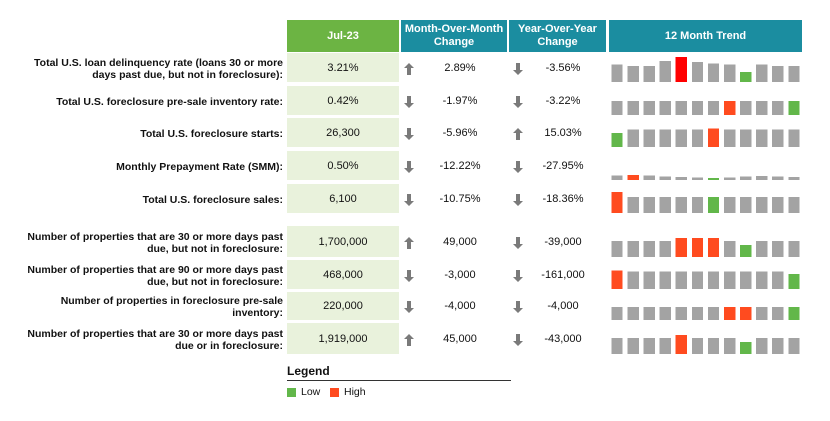  Describe the element at coordinates (563, 165) in the screenshot. I see `yoy-value: -27.95%` at that location.